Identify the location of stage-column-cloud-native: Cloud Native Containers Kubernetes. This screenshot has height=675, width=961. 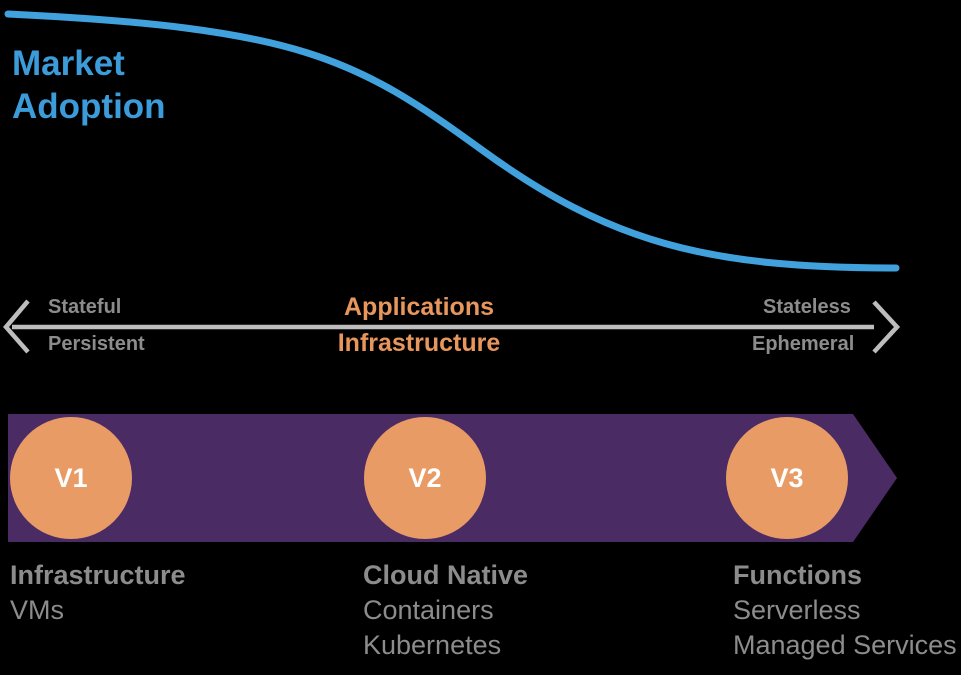
(445, 610).